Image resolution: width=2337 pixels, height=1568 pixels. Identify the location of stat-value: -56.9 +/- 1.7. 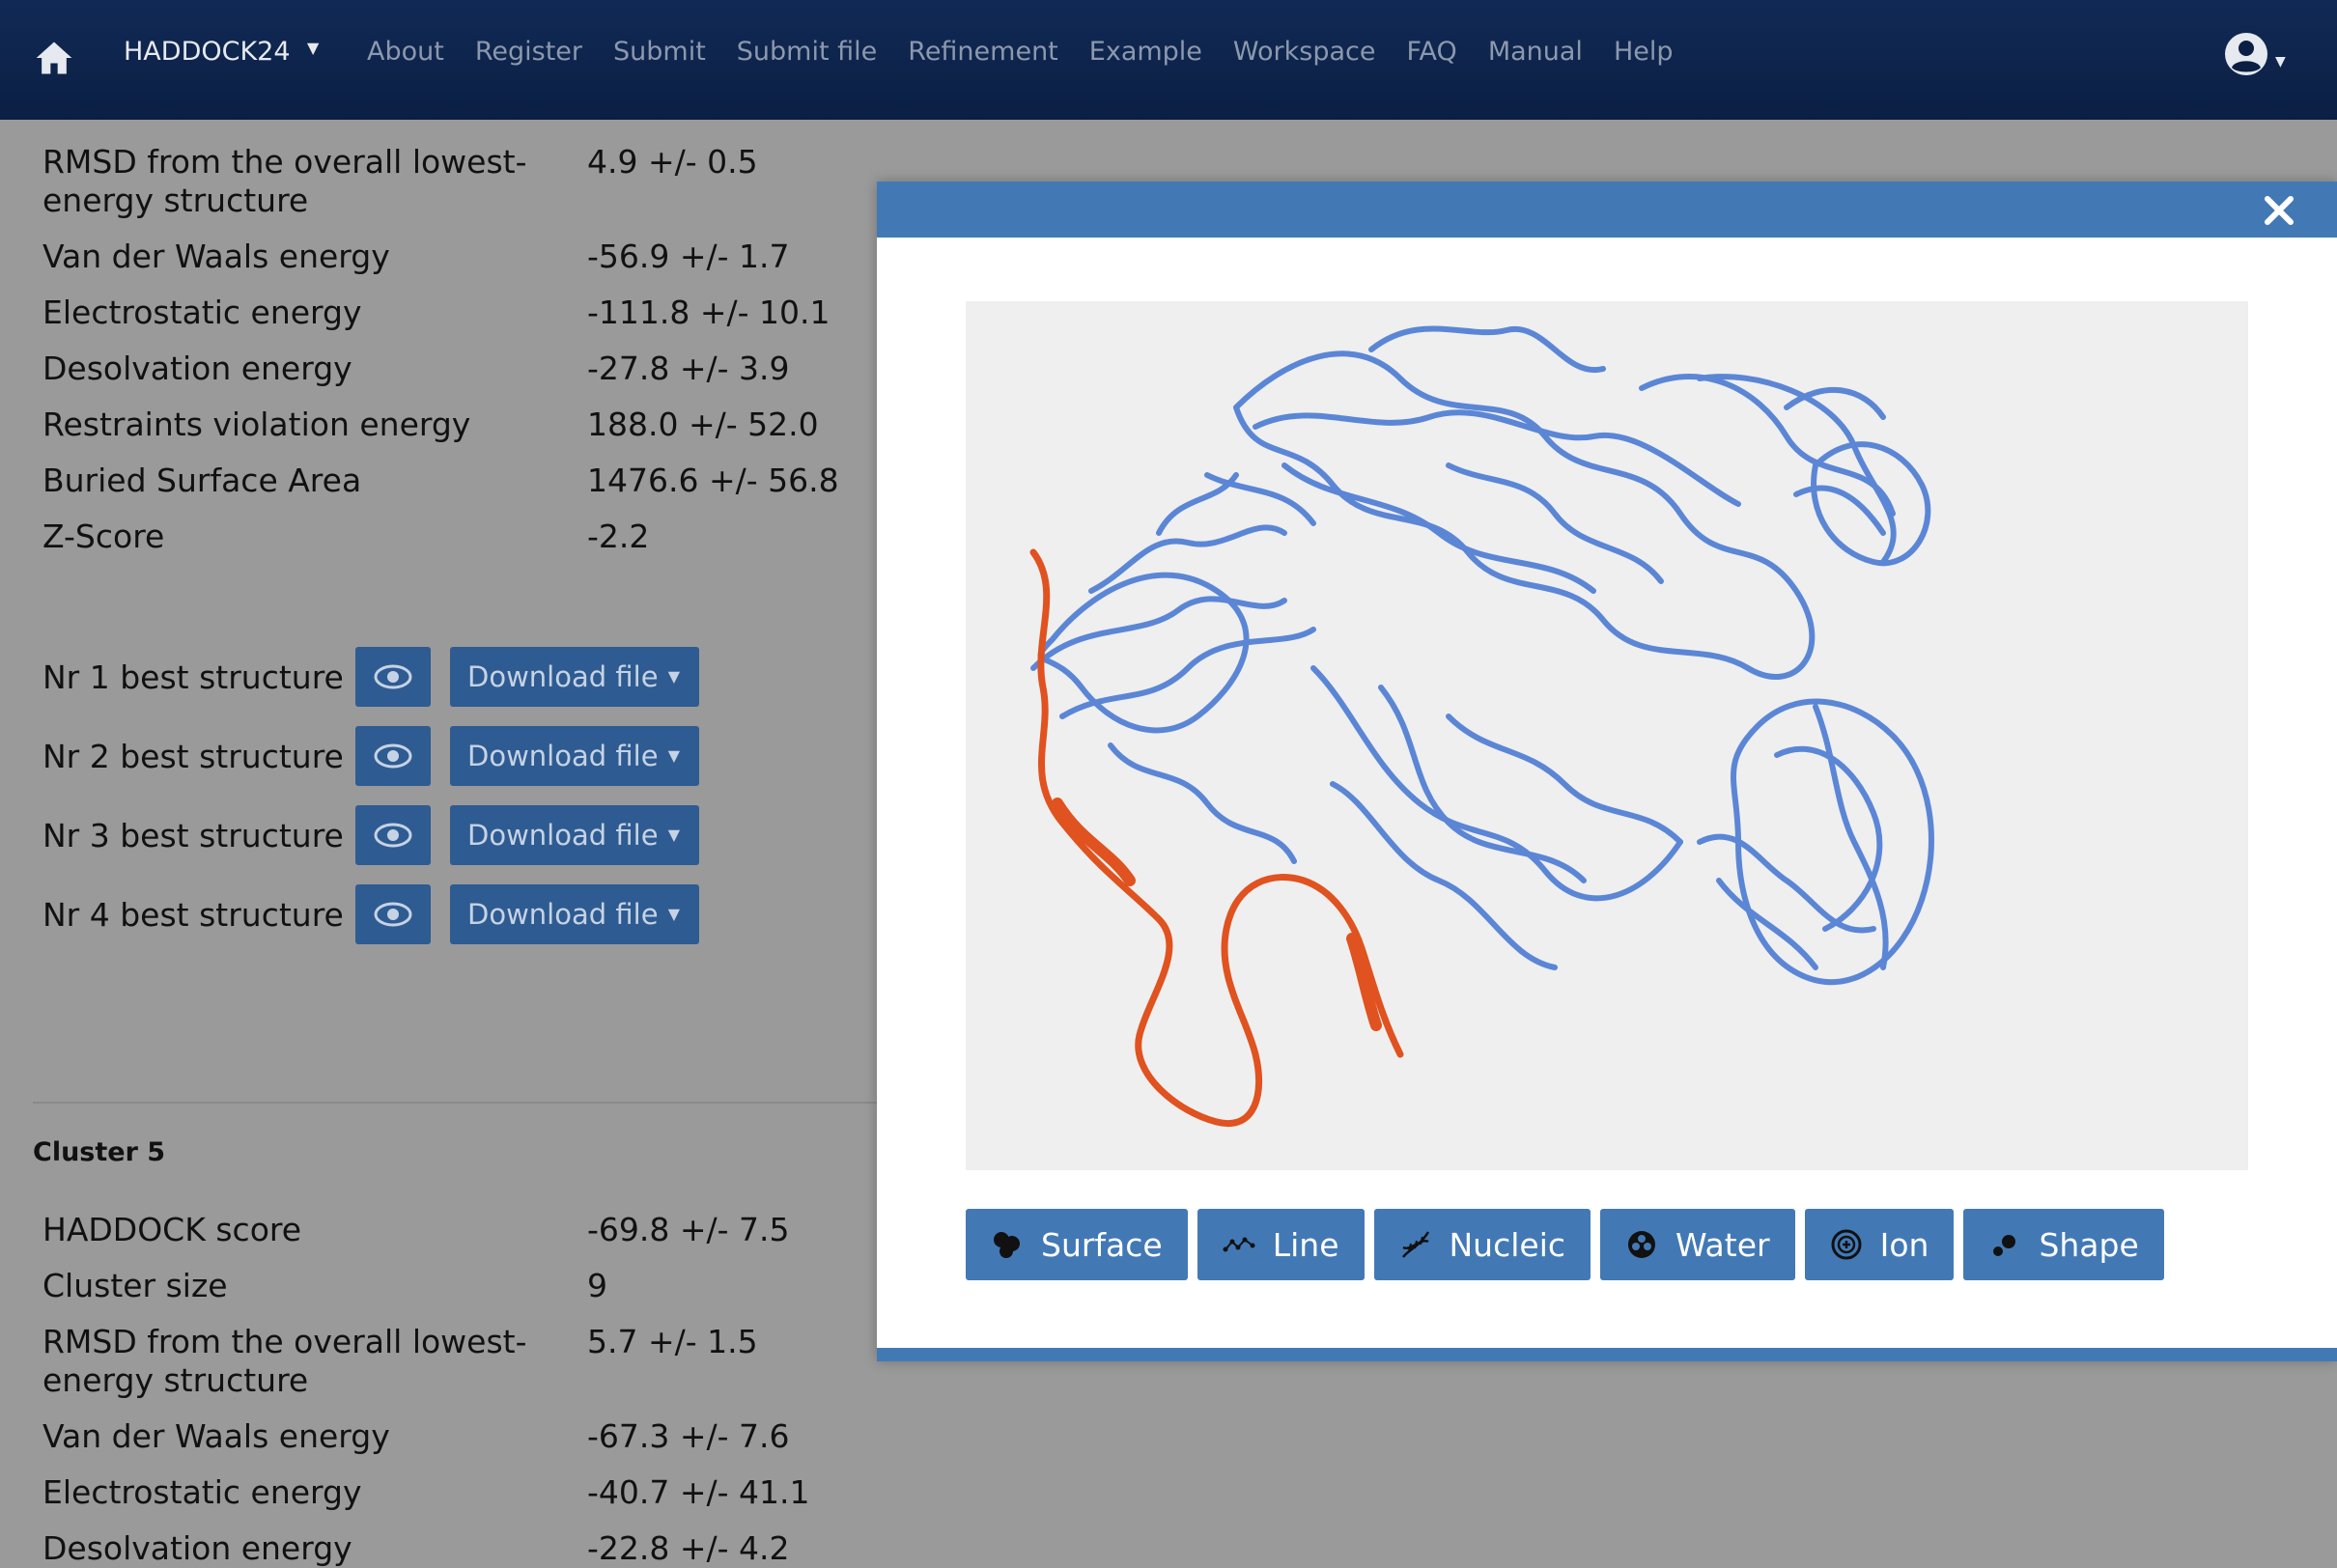
(688, 257).